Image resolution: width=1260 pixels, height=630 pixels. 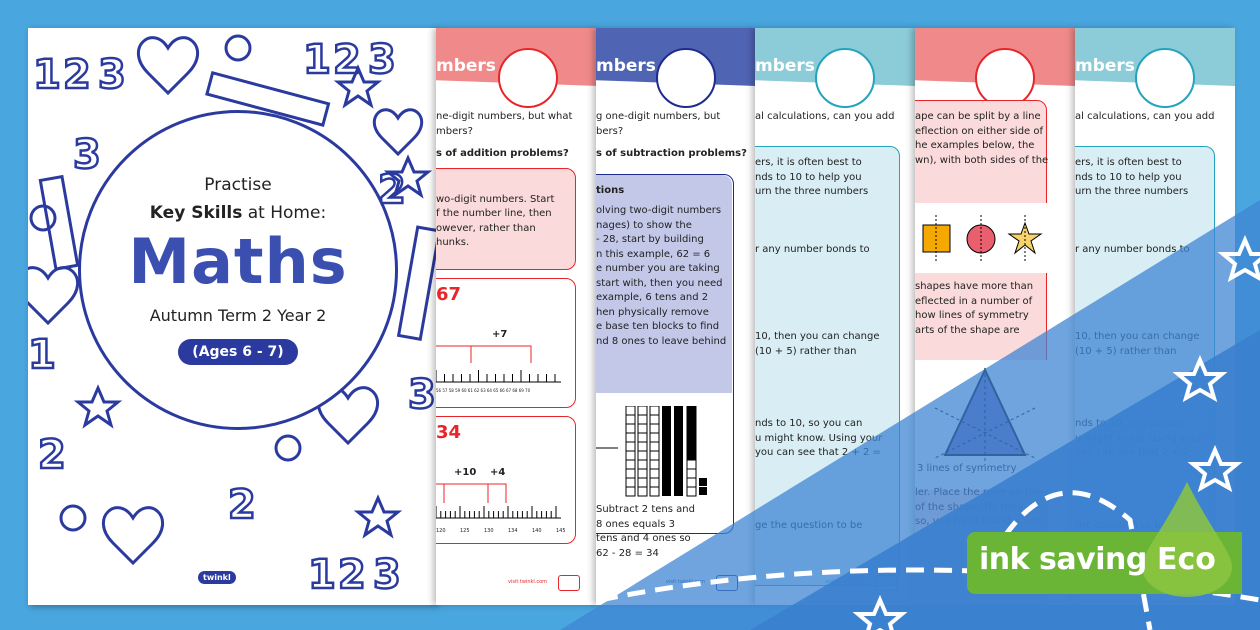 What do you see at coordinates (812, 249) in the screenshot?
I see `text-line: r any number bonds to` at bounding box center [812, 249].